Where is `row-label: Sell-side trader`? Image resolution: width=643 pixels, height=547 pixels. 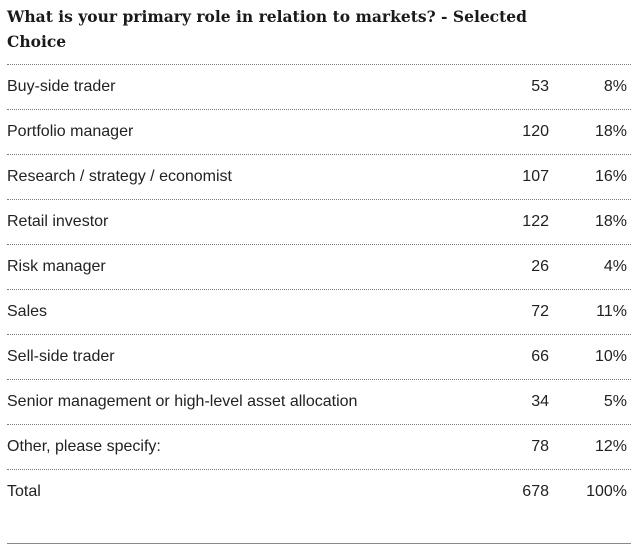 row-label: Sell-side trader is located at coordinates (61, 356).